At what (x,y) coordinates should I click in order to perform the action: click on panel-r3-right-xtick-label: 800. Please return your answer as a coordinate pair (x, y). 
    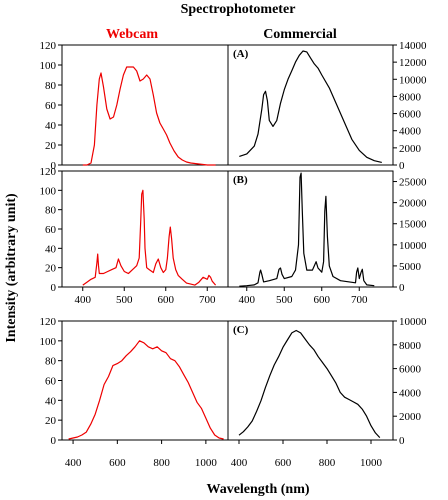
    Looking at the image, I should click on (327, 463).